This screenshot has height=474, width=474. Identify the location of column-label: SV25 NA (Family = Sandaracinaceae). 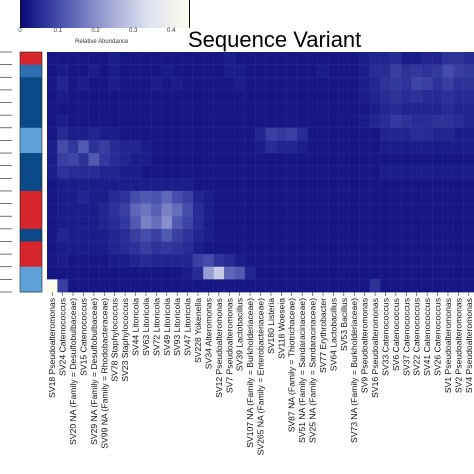
(313, 370).